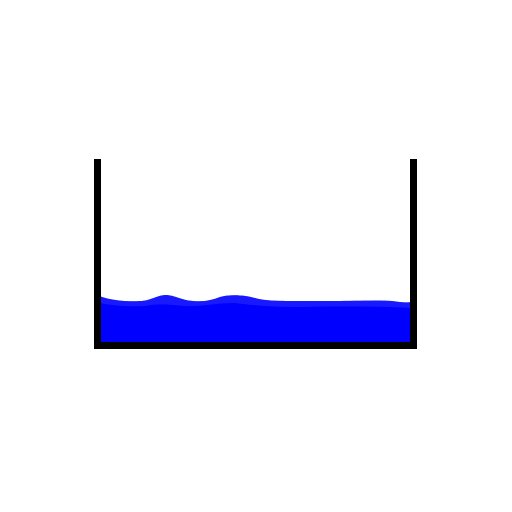  What do you see at coordinates (97, 254) in the screenshot?
I see `tank-left-wall` at bounding box center [97, 254].